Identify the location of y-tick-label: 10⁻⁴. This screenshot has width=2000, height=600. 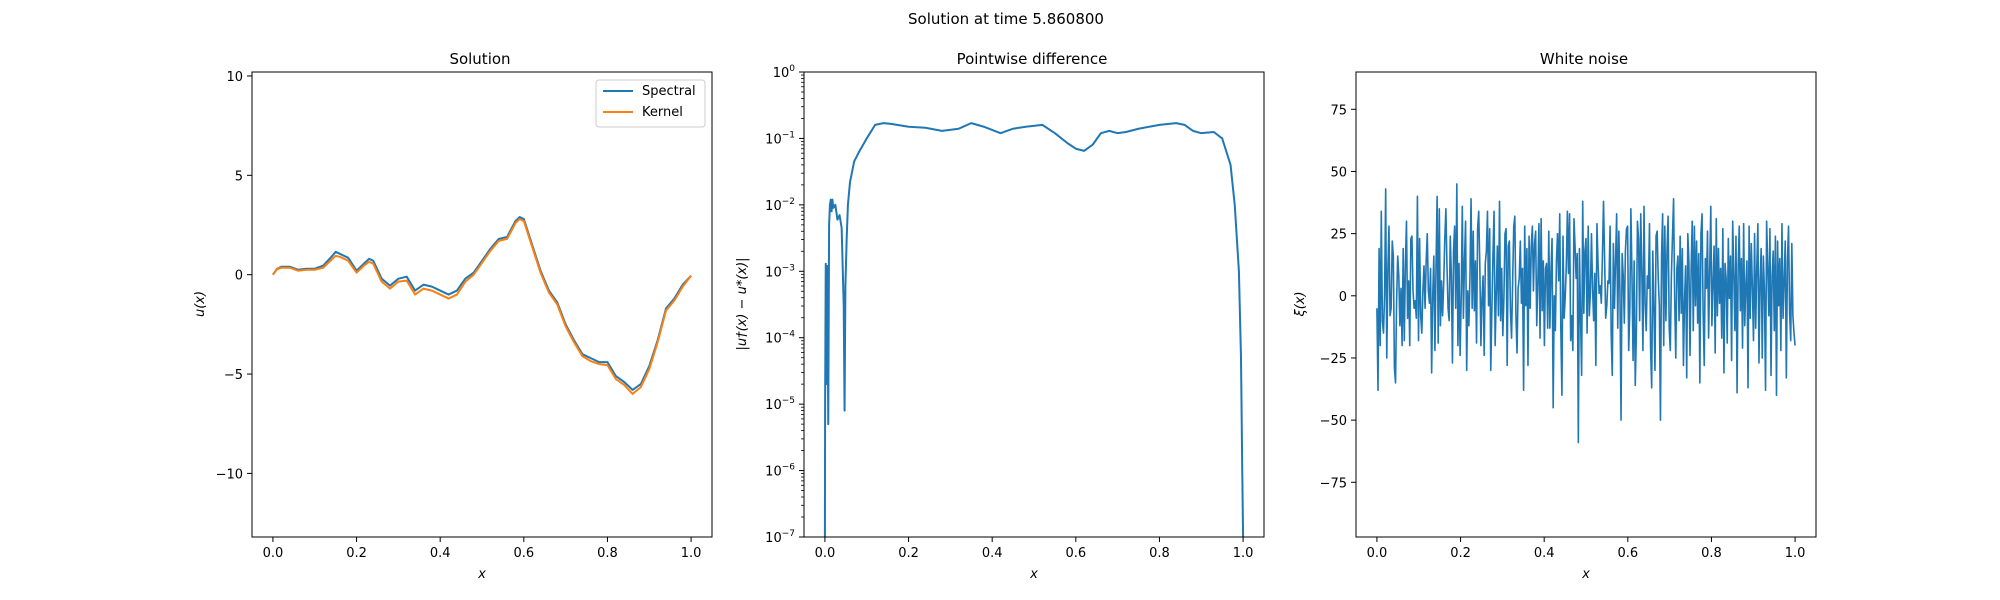
(780, 338).